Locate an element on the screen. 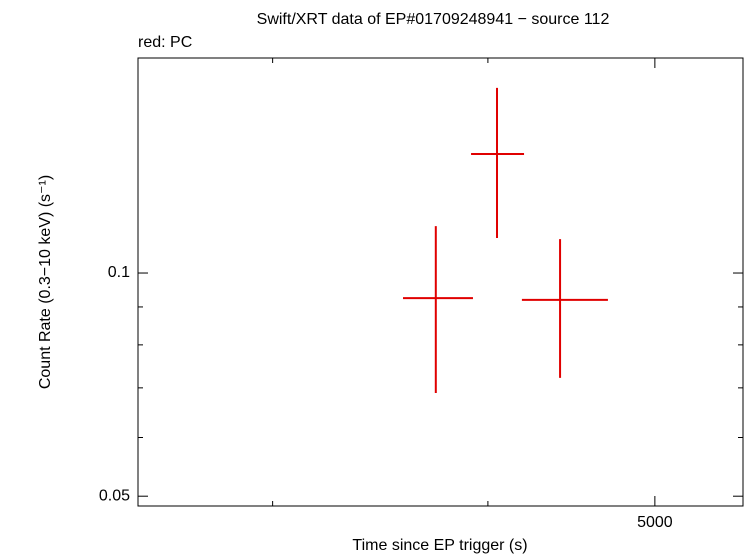  y-axis-label: Count Rate (0.3−10 keV) (s⁻¹) is located at coordinates (45, 282).